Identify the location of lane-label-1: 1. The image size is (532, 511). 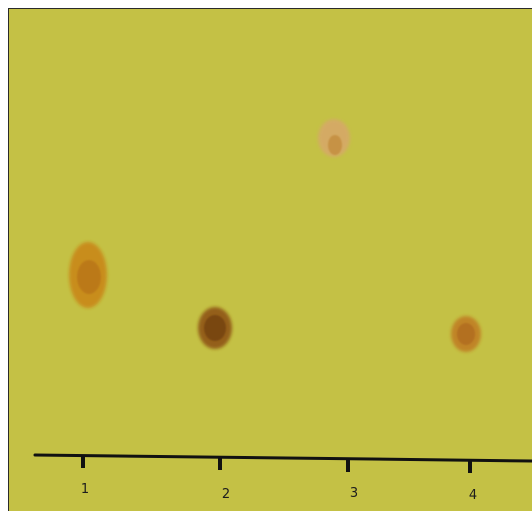
(85, 489).